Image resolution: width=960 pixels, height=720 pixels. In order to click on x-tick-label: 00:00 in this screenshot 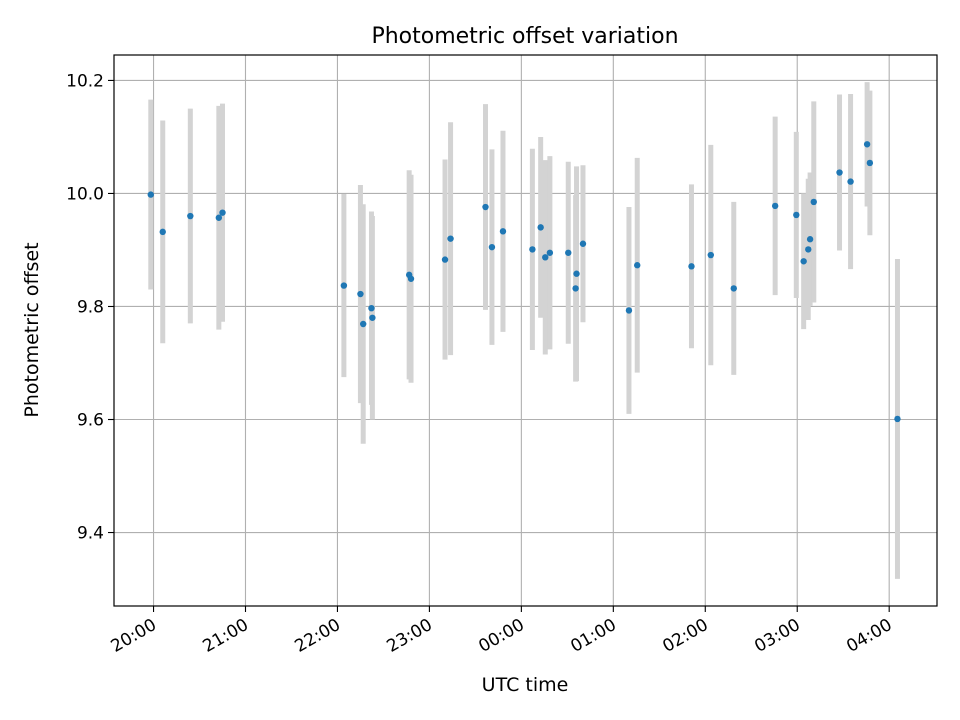, I will do `click(501, 636)`.